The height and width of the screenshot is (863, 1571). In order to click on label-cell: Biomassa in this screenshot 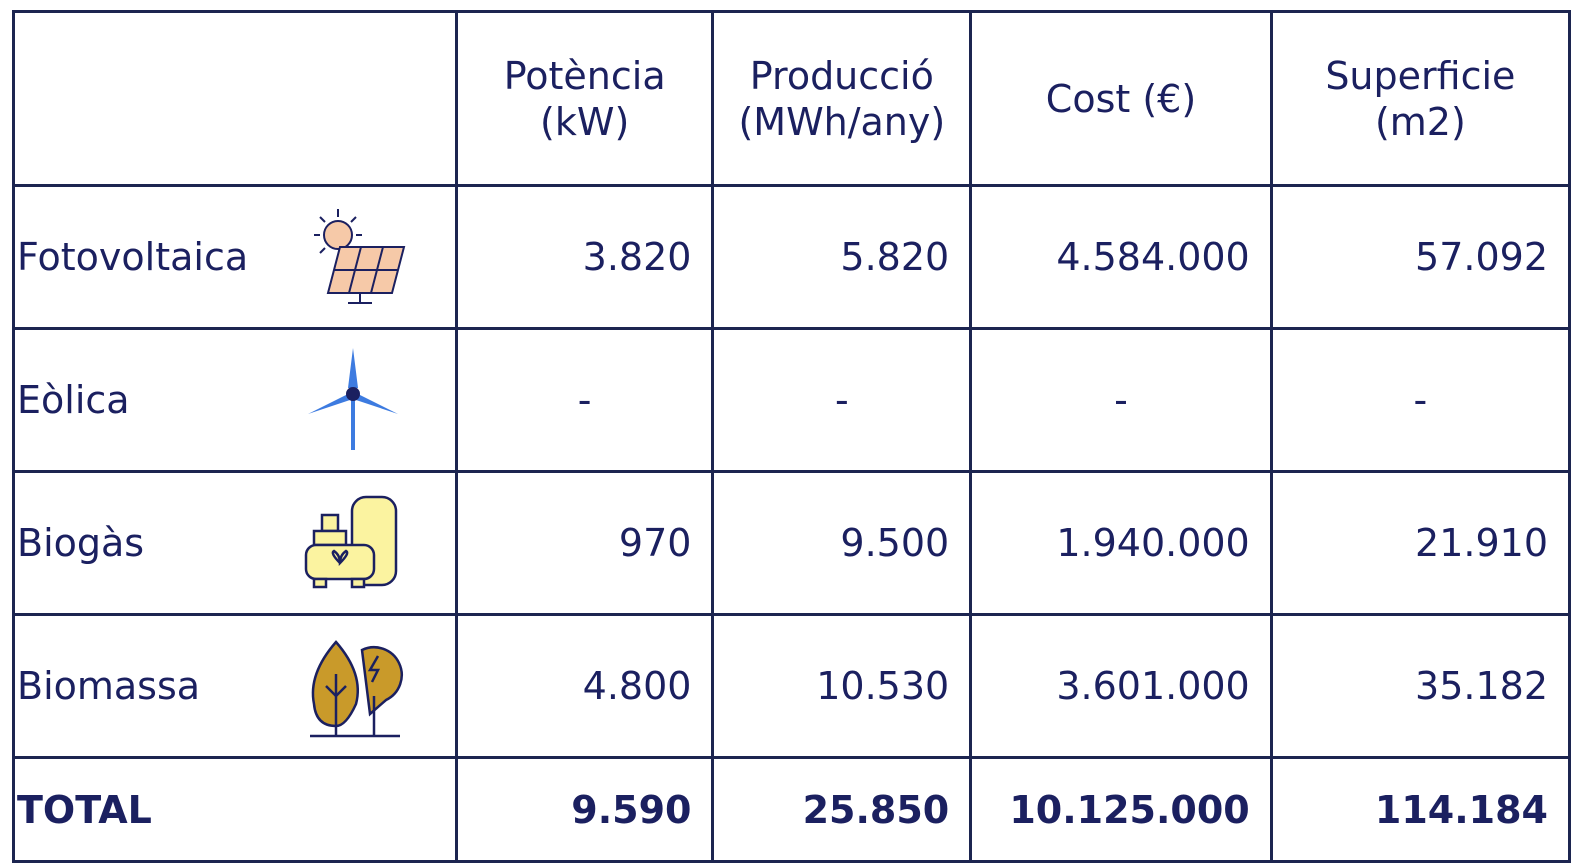, I will do `click(235, 686)`.